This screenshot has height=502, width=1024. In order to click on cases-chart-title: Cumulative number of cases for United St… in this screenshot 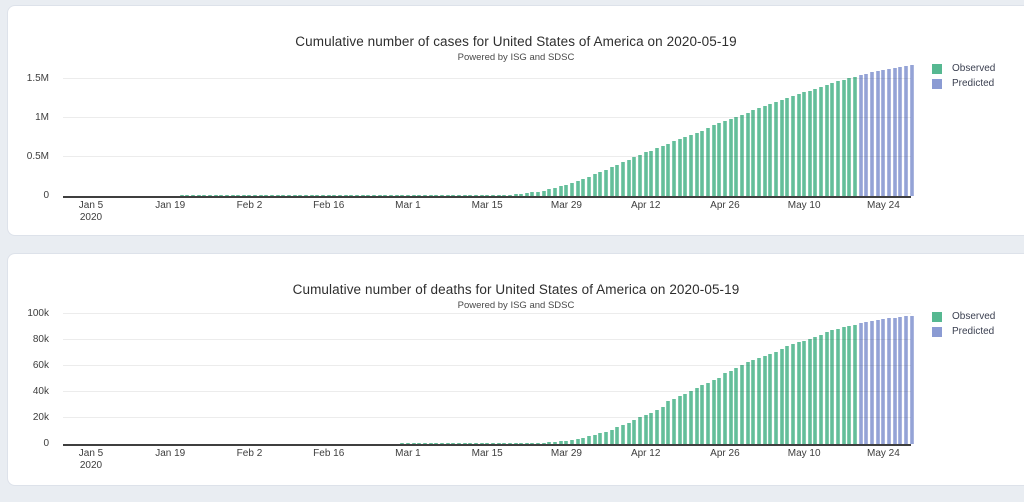, I will do `click(516, 41)`.